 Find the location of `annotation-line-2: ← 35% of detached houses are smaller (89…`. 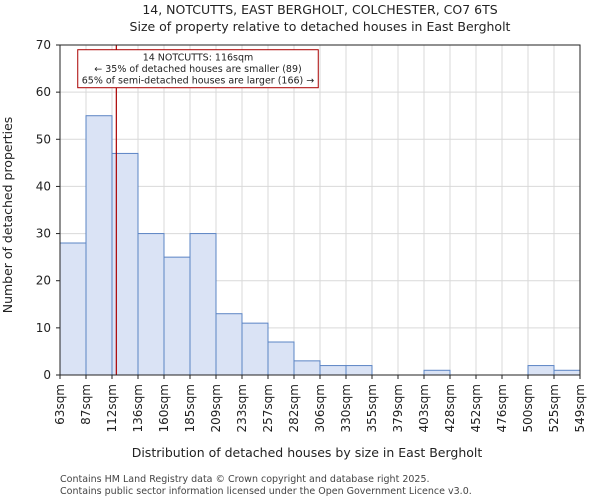

annotation-line-2: ← 35% of detached houses are smaller (89… is located at coordinates (197, 69).